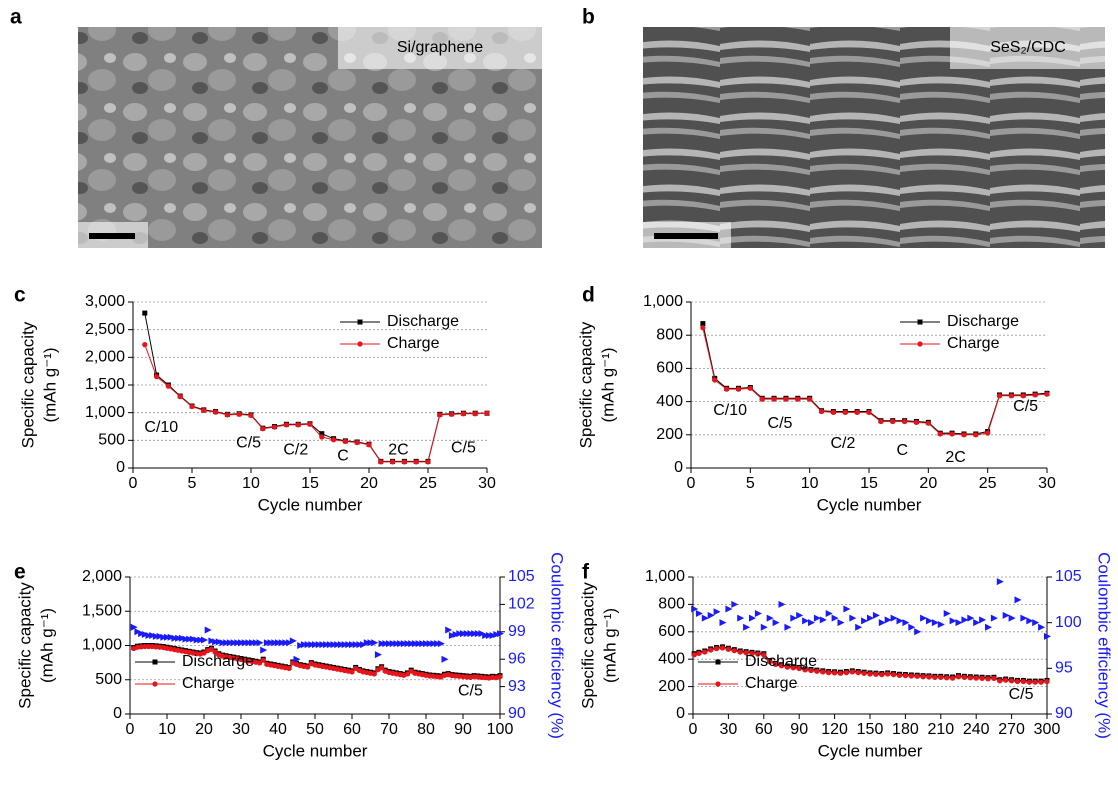 The width and height of the screenshot is (1118, 801). I want to click on x-tick-label: 60, so click(764, 729).